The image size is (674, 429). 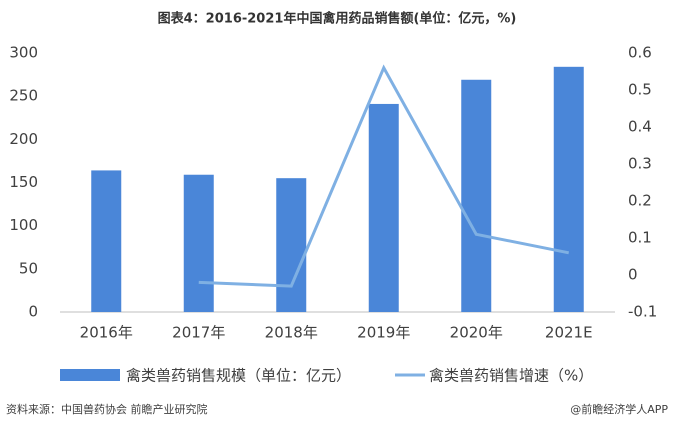 What do you see at coordinates (23, 96) in the screenshot?
I see `y-tick-label: 250` at bounding box center [23, 96].